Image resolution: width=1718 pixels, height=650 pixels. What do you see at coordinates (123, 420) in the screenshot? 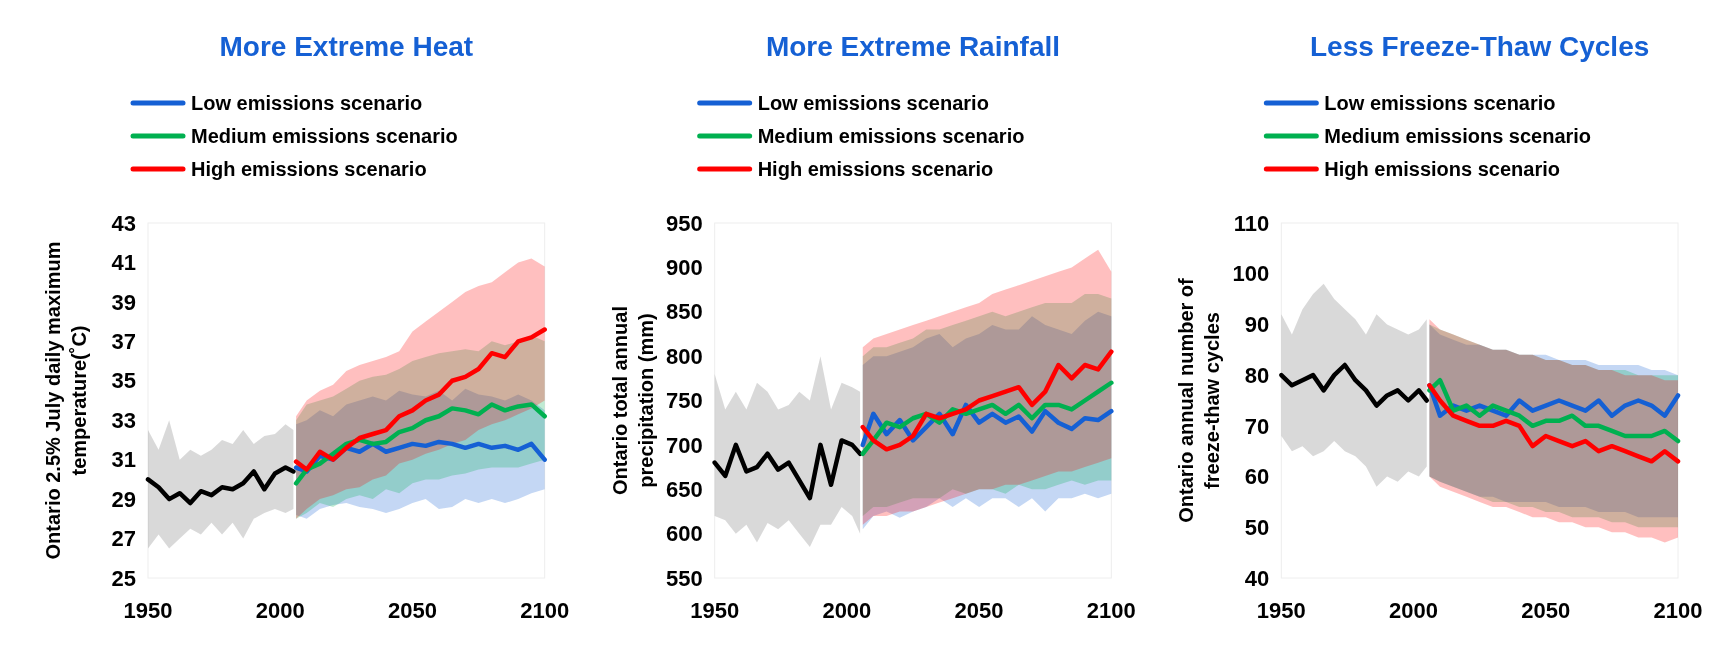
I see `y-tick-label: 33` at bounding box center [123, 420].